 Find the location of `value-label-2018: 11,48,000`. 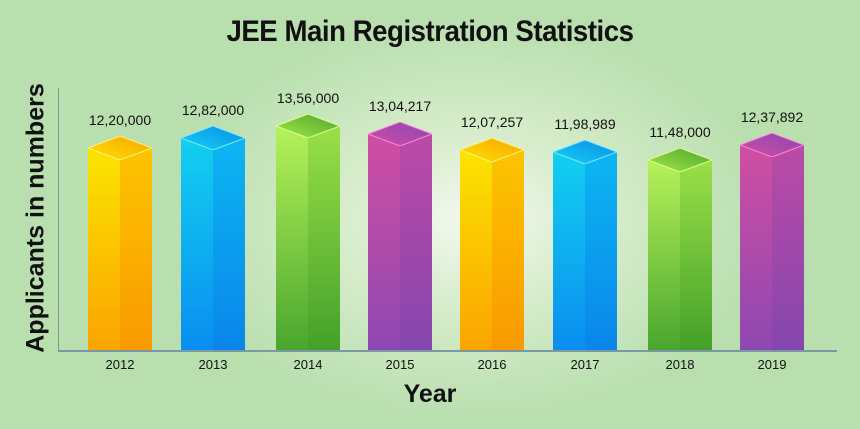

value-label-2018: 11,48,000 is located at coordinates (680, 132).